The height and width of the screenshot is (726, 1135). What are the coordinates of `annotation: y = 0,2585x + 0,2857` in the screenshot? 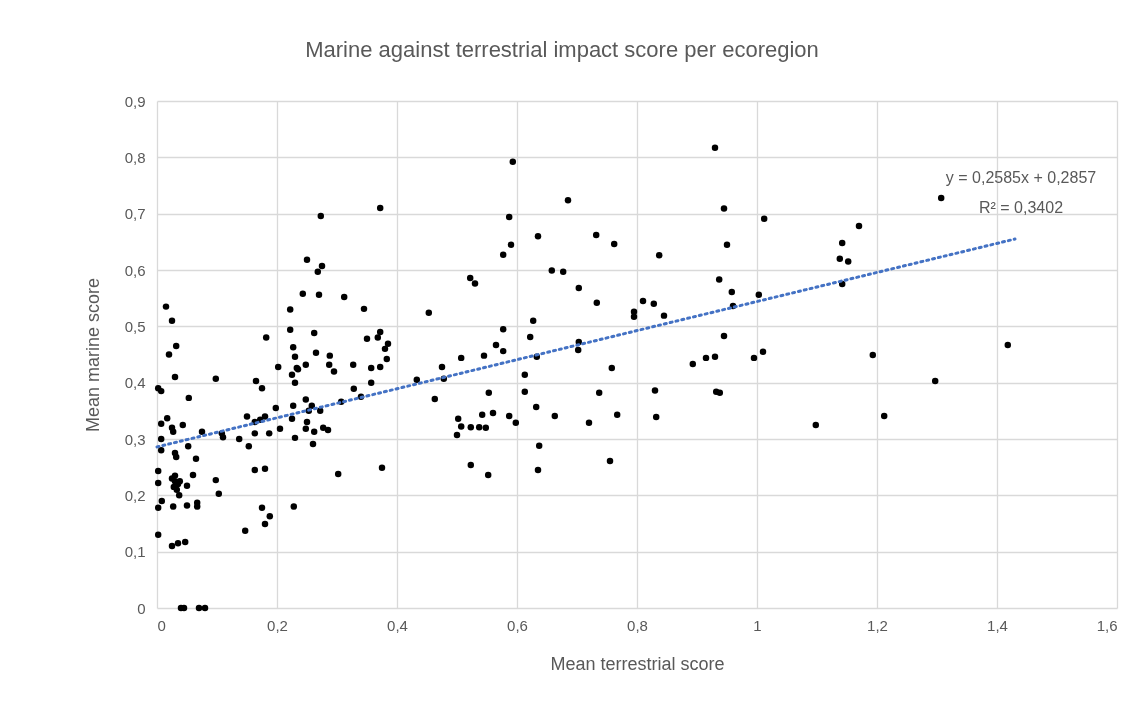 It's located at (1021, 177).